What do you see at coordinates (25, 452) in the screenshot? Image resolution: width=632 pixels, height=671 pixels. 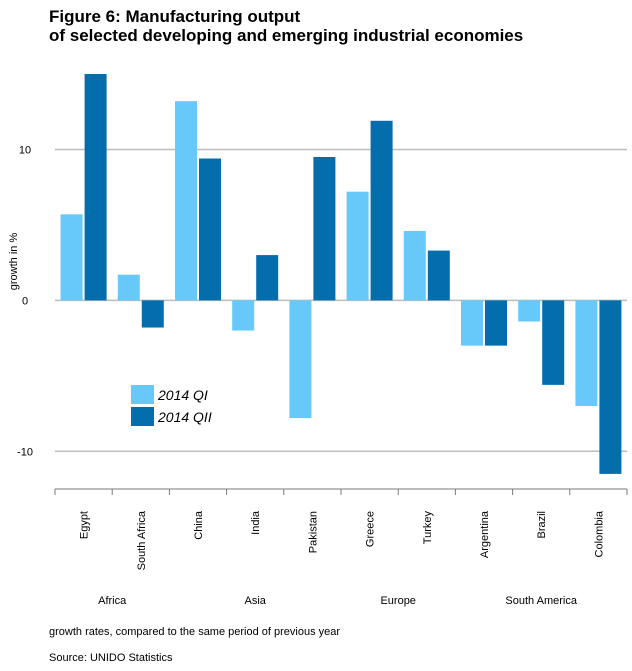 I see `y-tick-label: -10` at bounding box center [25, 452].